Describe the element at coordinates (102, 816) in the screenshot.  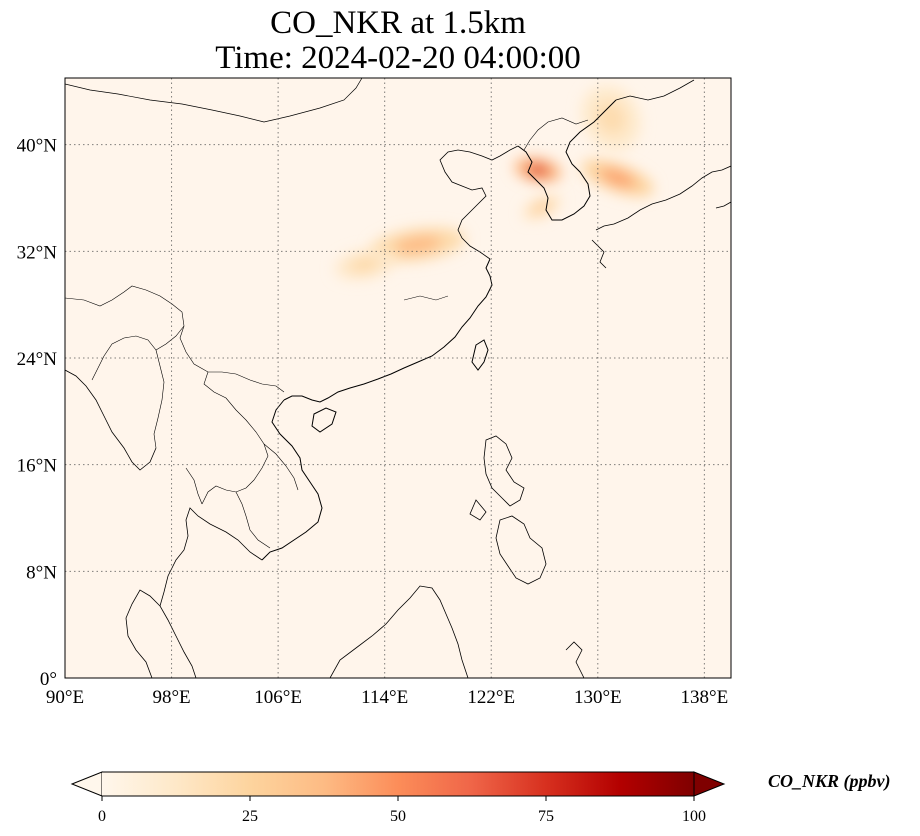
I see `colorbar-tick-label: 0` at that location.